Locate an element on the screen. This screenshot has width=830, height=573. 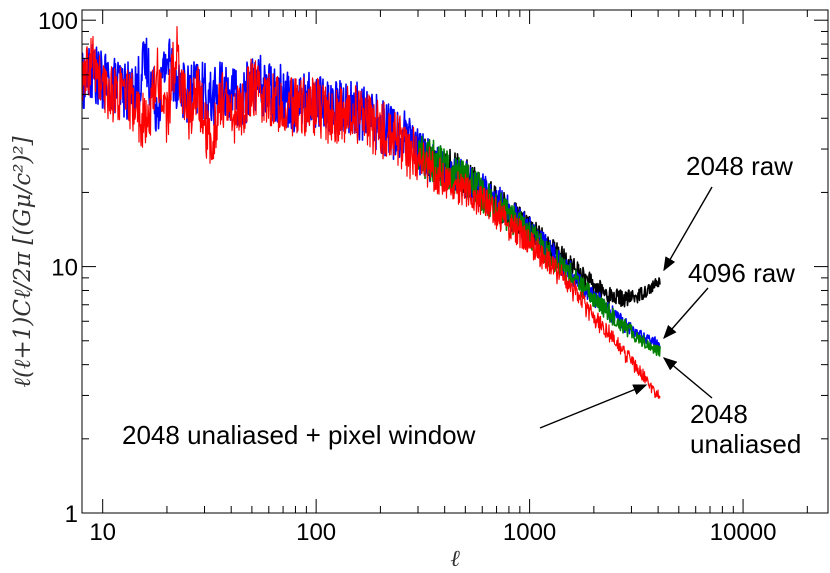
x-axis-title: ℓ is located at coordinates (455, 559).